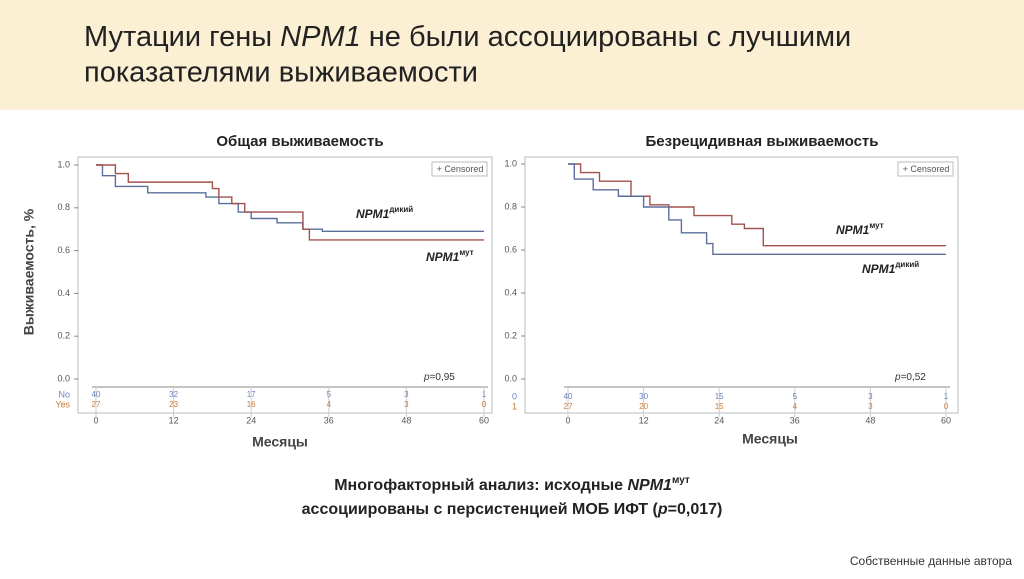 This screenshot has height=579, width=1024. I want to click on risk-count: 16, so click(251, 404).